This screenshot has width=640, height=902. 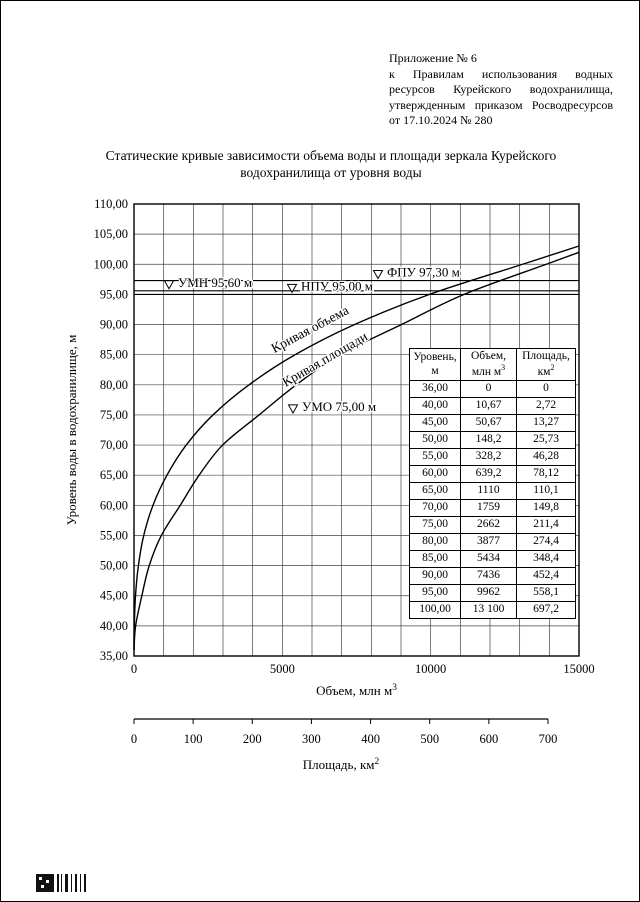 What do you see at coordinates (546, 491) in the screenshot?
I see `table-cell: 110,1` at bounding box center [546, 491].